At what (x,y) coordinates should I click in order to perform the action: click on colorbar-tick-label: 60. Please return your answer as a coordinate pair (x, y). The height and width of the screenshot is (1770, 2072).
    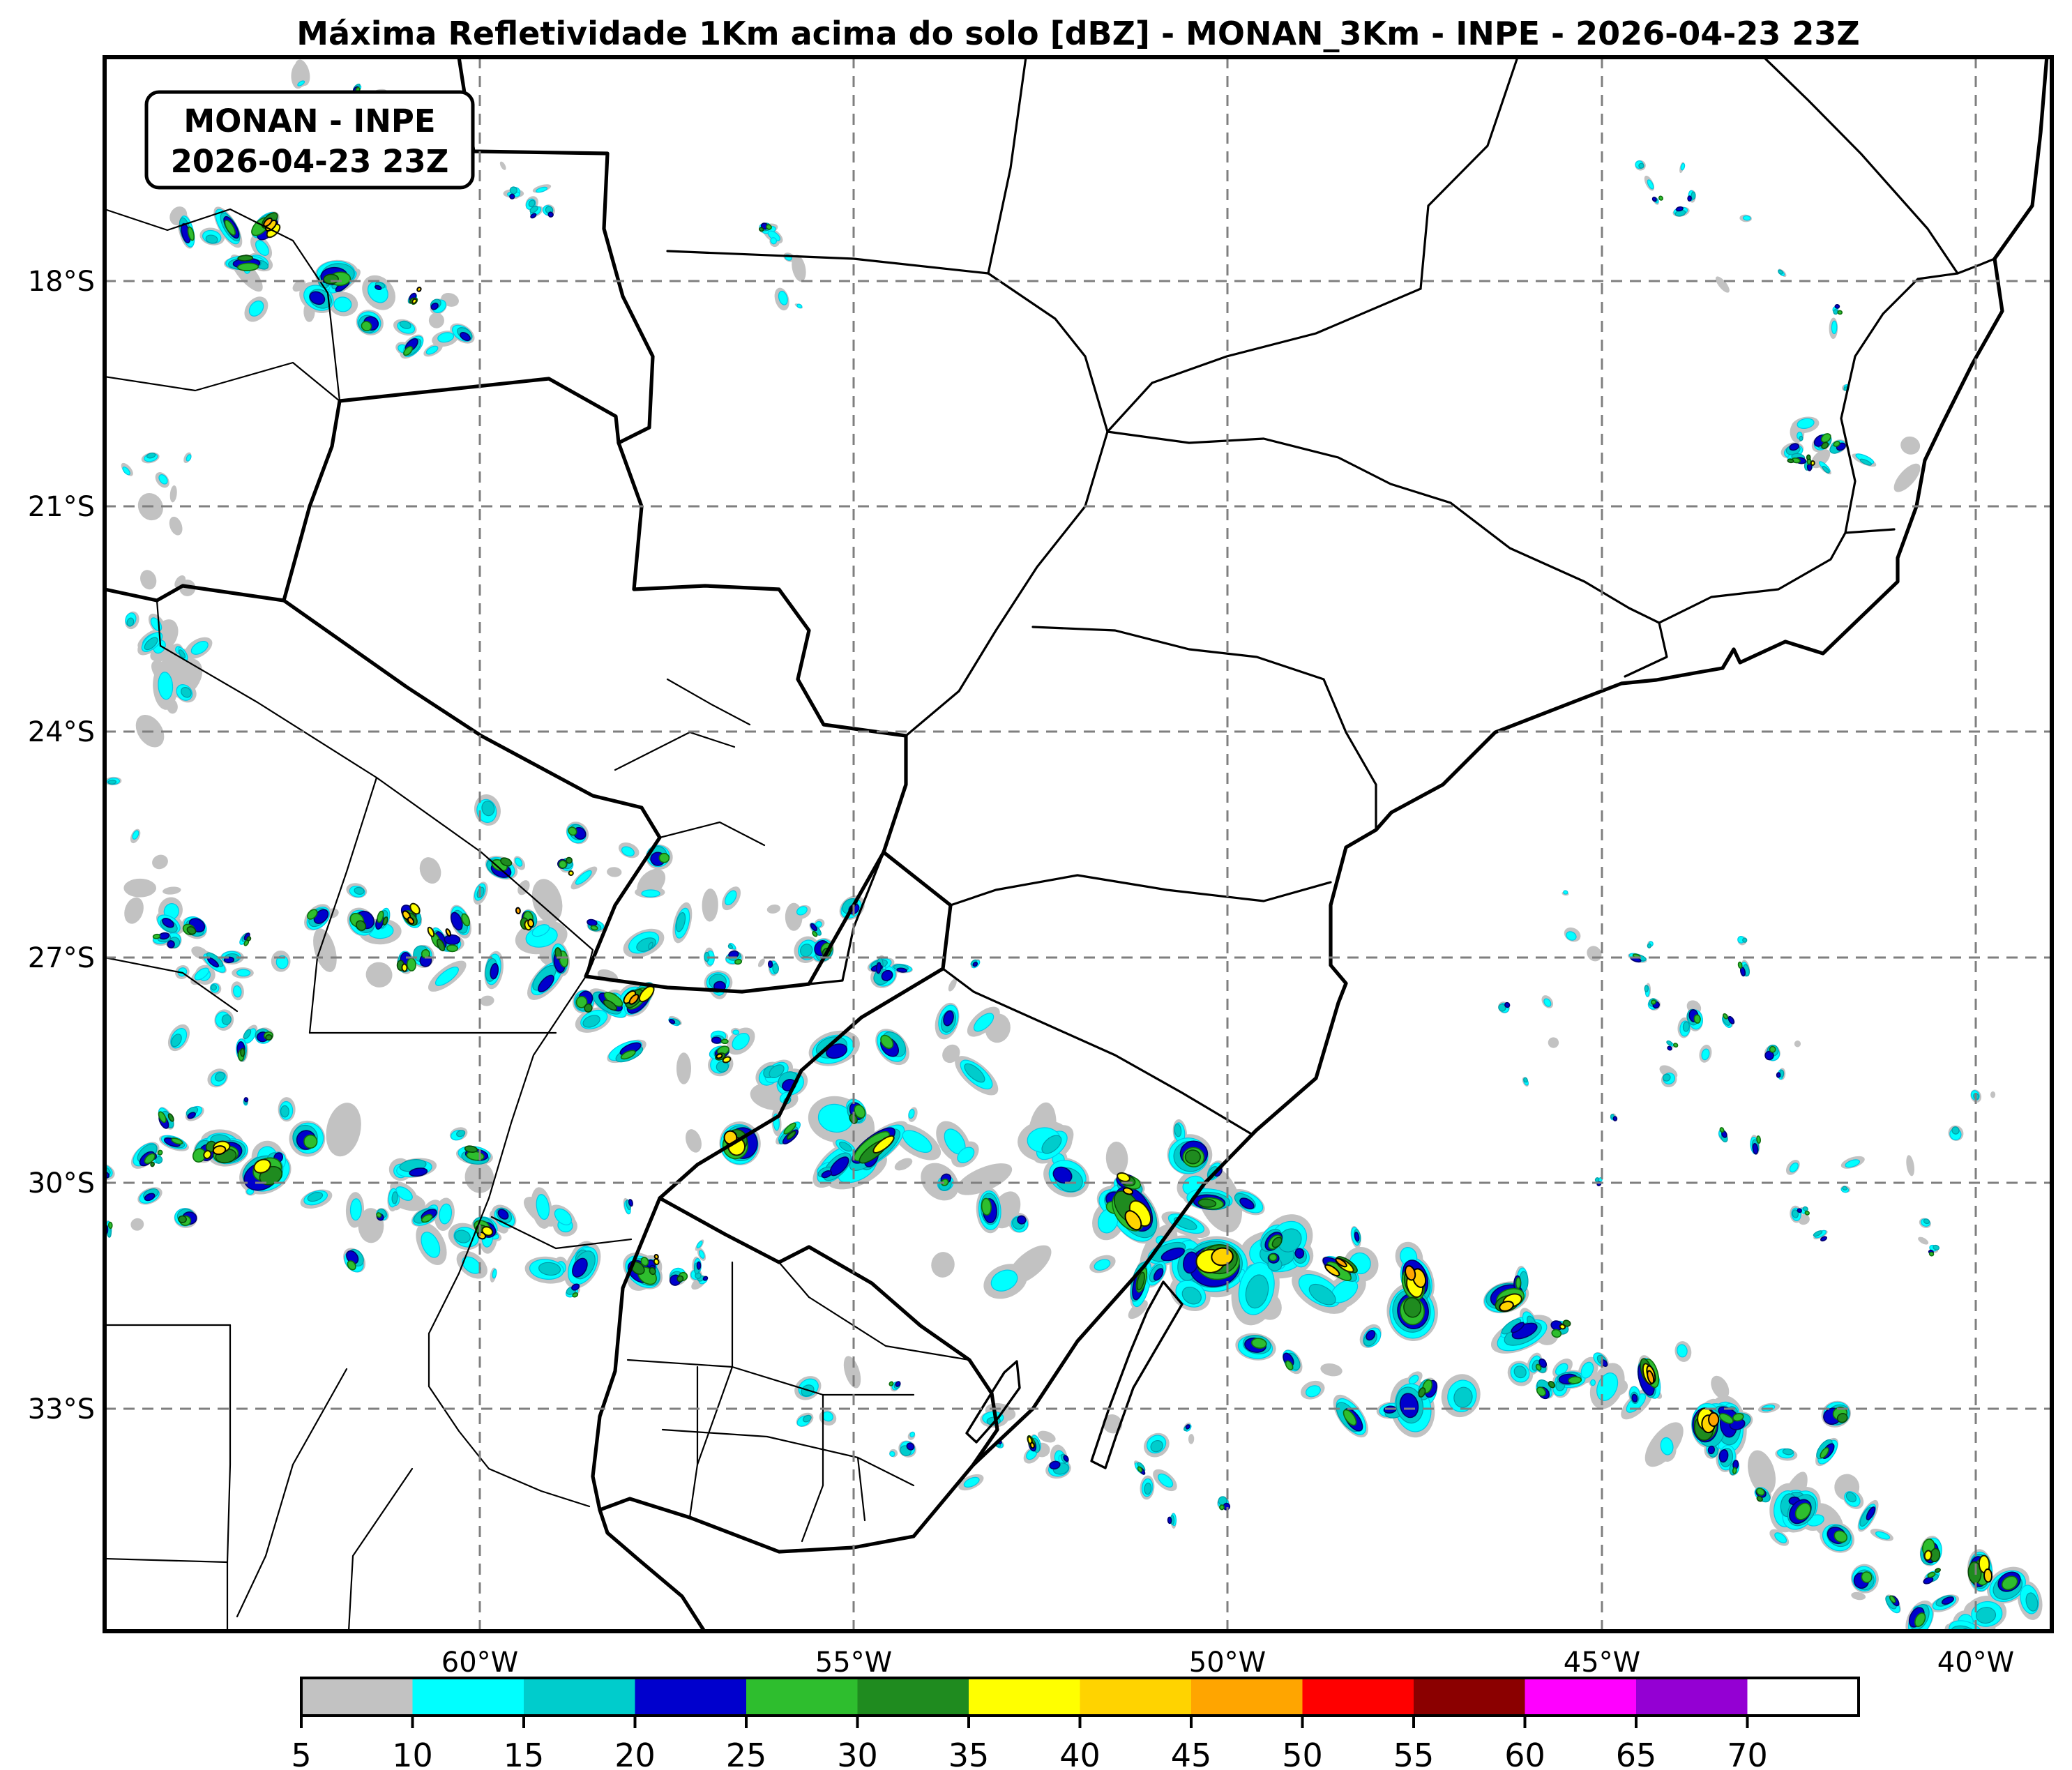
    Looking at the image, I should click on (1525, 1753).